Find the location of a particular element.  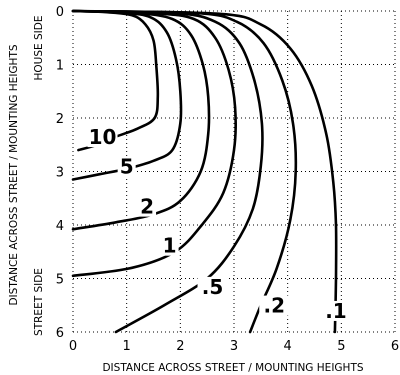

y-tick-label: 6 is located at coordinates (60, 333).